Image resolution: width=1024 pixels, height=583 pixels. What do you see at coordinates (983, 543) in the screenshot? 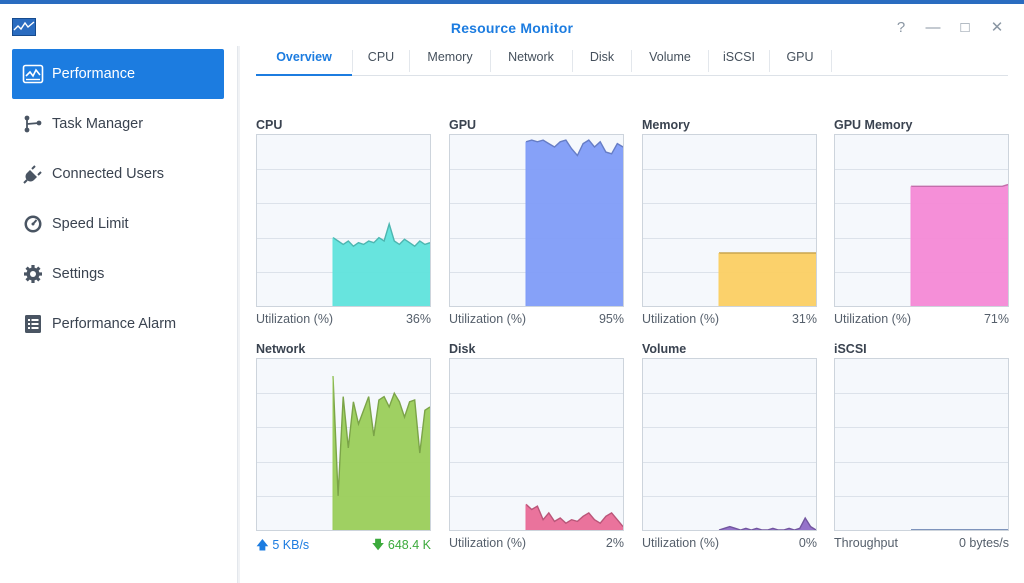
I see `metric-value: 0 bytes/s` at bounding box center [983, 543].